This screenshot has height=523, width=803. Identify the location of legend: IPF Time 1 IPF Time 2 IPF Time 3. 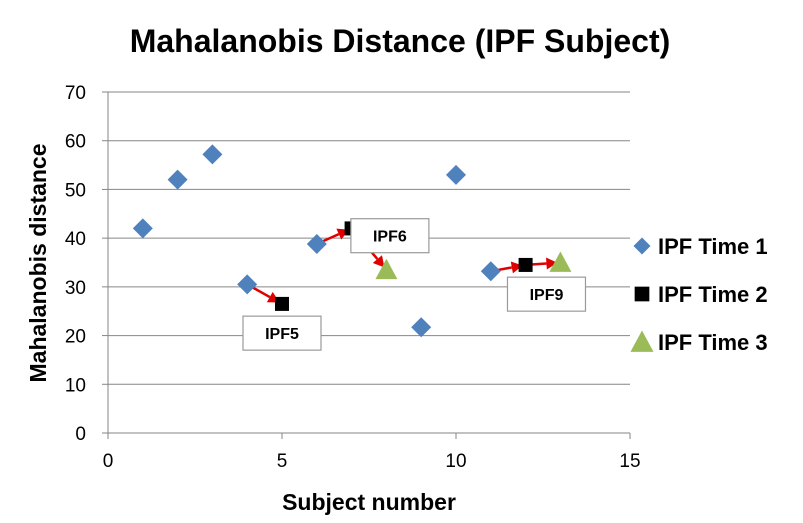
(699, 294).